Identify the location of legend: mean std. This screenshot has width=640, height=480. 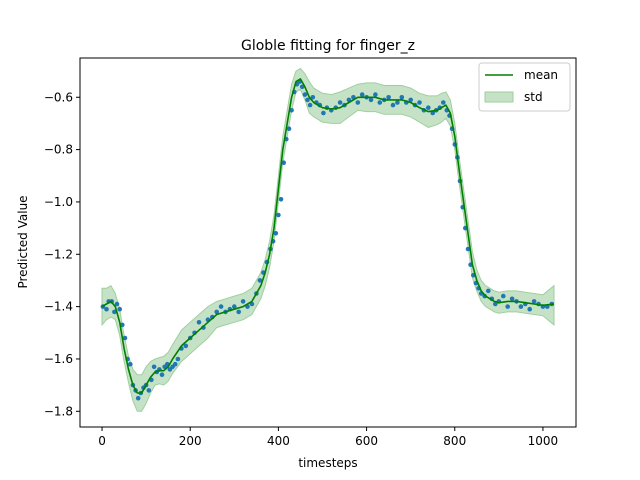
(524, 87).